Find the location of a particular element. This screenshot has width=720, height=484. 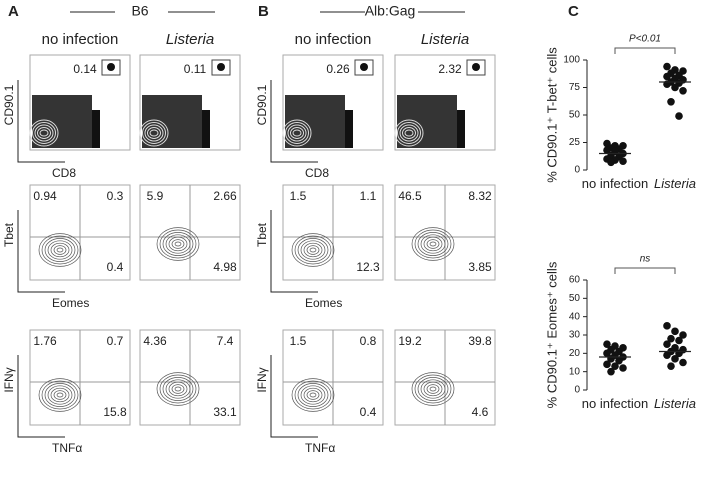

quadrant-value: 1.5 is located at coordinates (298, 341).